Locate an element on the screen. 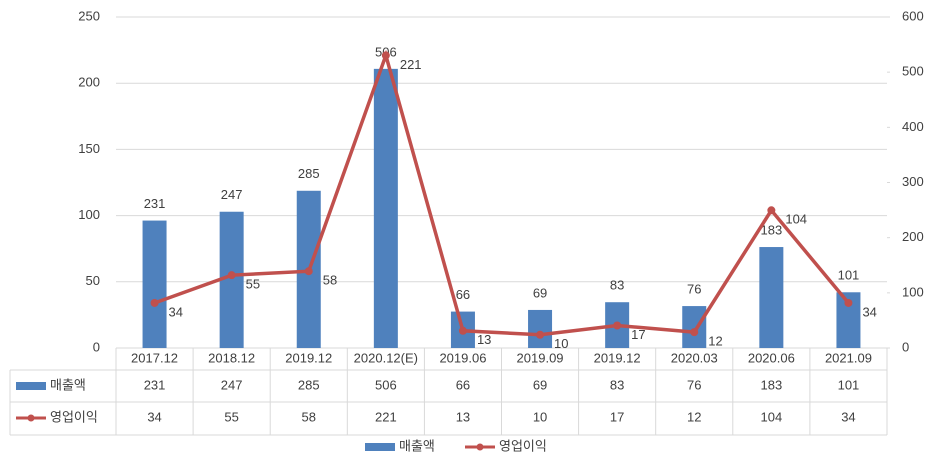 Image resolution: width=936 pixels, height=463 pixels. y-tick-label: 50 is located at coordinates (93, 280).